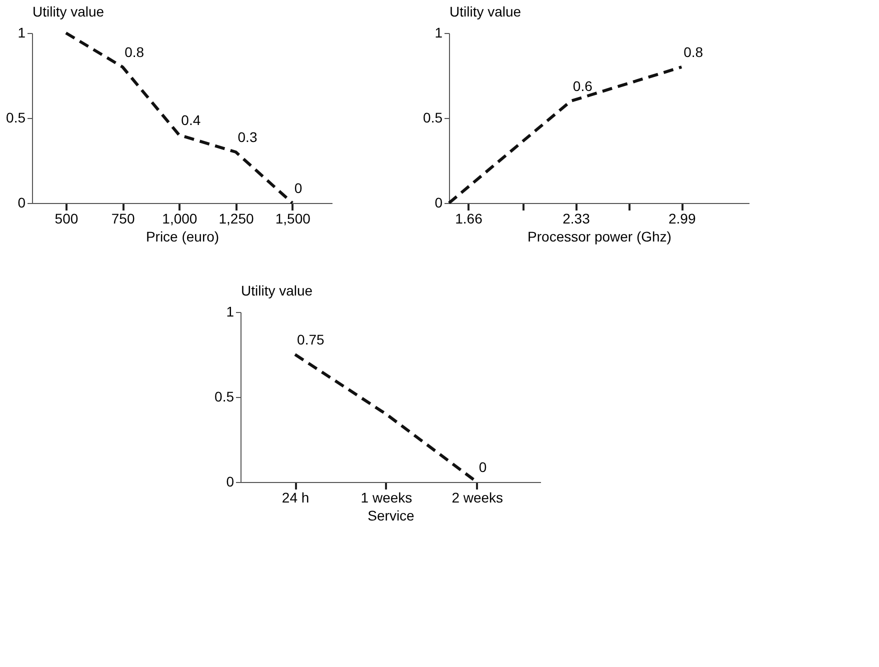  What do you see at coordinates (469, 218) in the screenshot?
I see `x-tick-label: 1.66` at bounding box center [469, 218].